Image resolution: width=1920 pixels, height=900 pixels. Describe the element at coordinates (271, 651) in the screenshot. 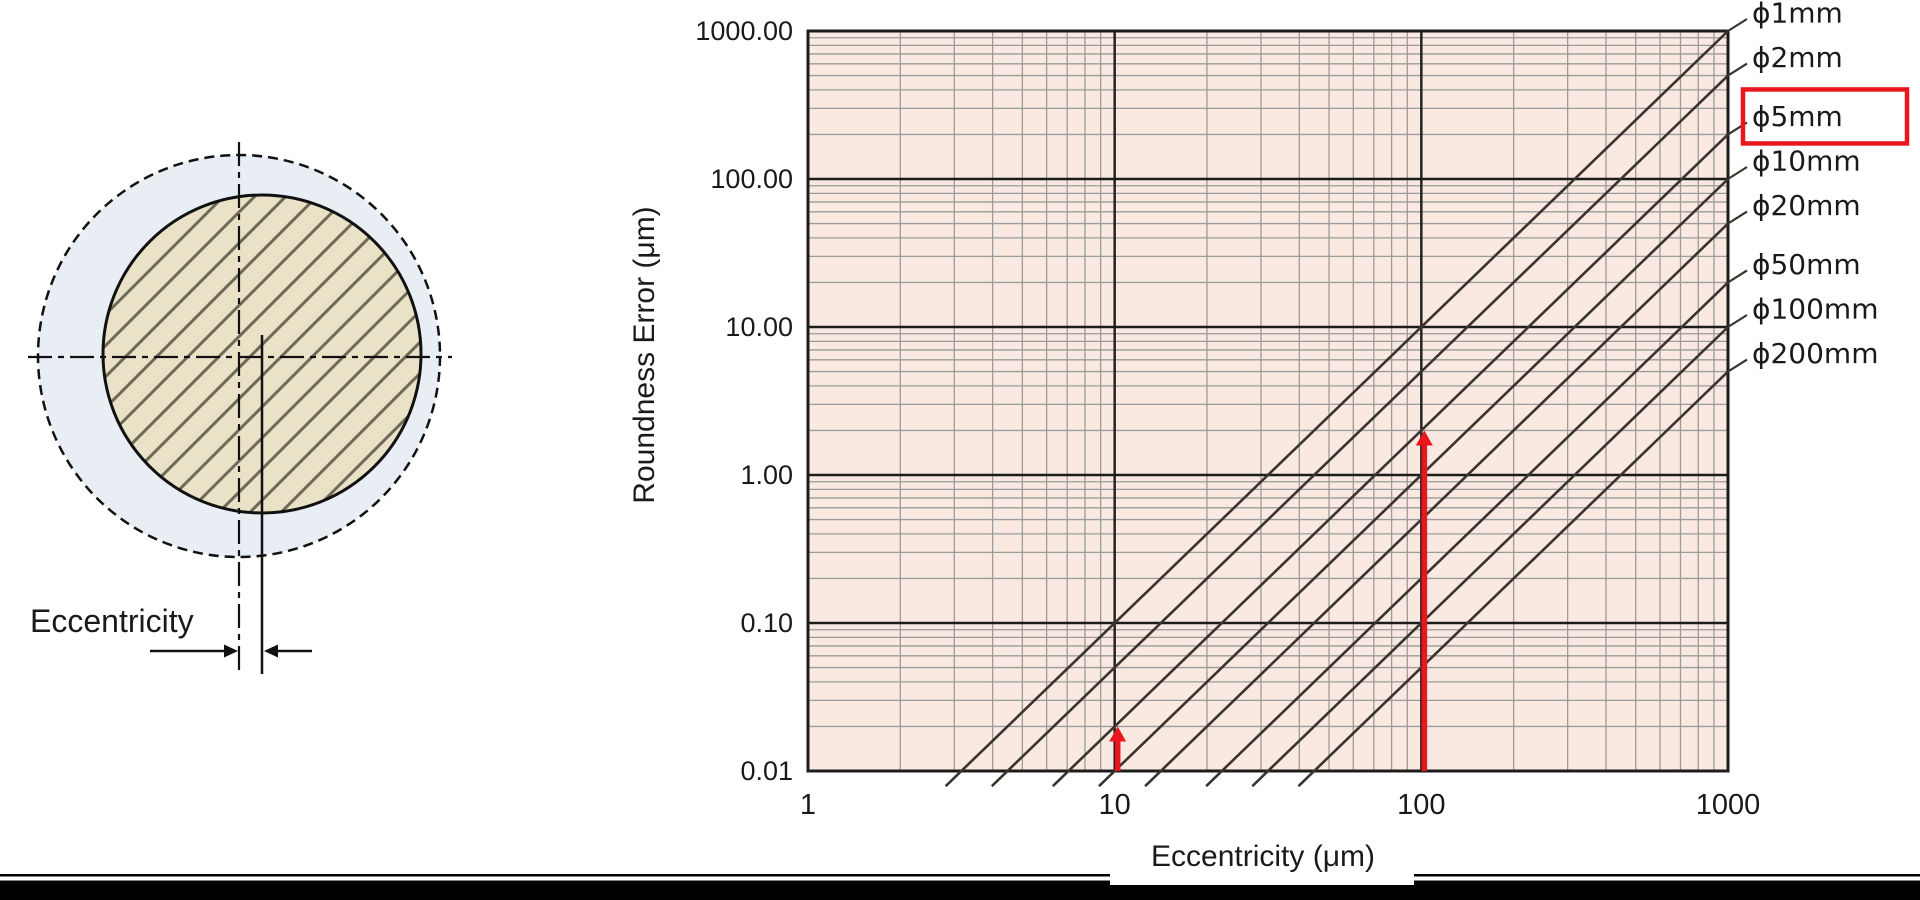

I see `dimension-arrowhead-right-icon` at that location.